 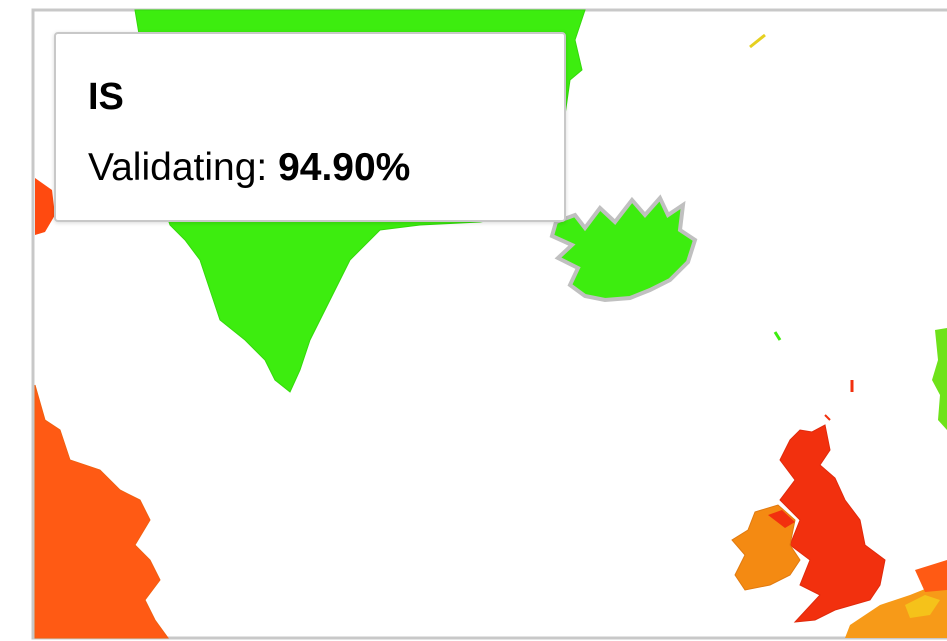 What do you see at coordinates (106, 97) in the screenshot?
I see `tooltip-country: IS` at bounding box center [106, 97].